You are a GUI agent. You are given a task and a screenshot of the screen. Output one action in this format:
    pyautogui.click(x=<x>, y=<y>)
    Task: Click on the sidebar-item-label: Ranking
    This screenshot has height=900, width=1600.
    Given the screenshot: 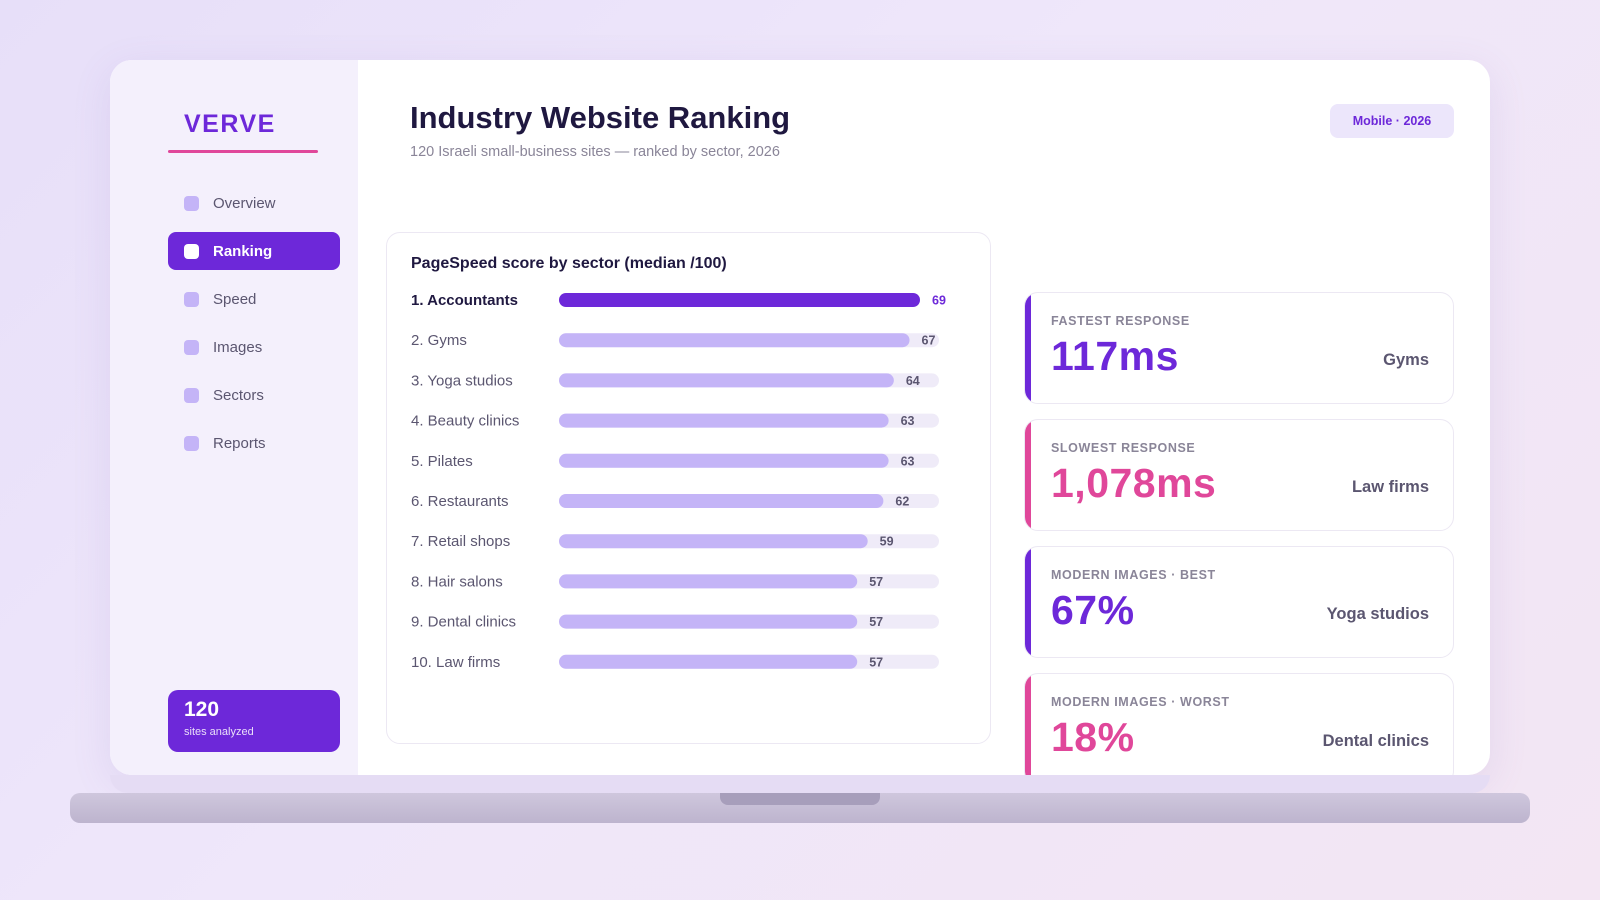 What is the action you would take?
    pyautogui.click(x=243, y=251)
    